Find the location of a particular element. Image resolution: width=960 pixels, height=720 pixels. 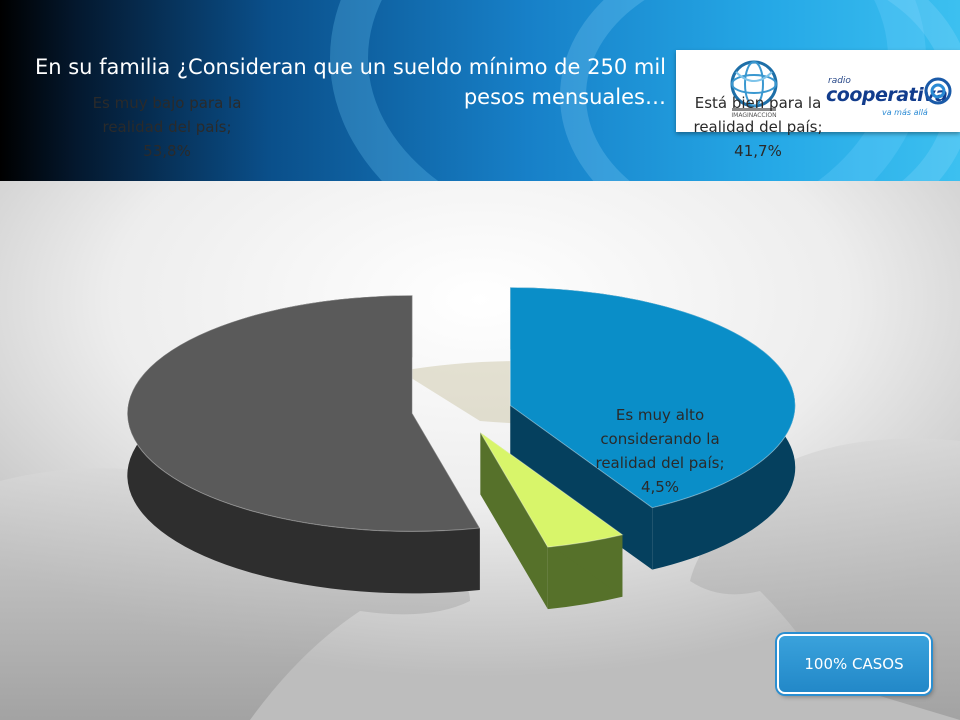

sample-badge: 100% CASOS is located at coordinates (854, 664).